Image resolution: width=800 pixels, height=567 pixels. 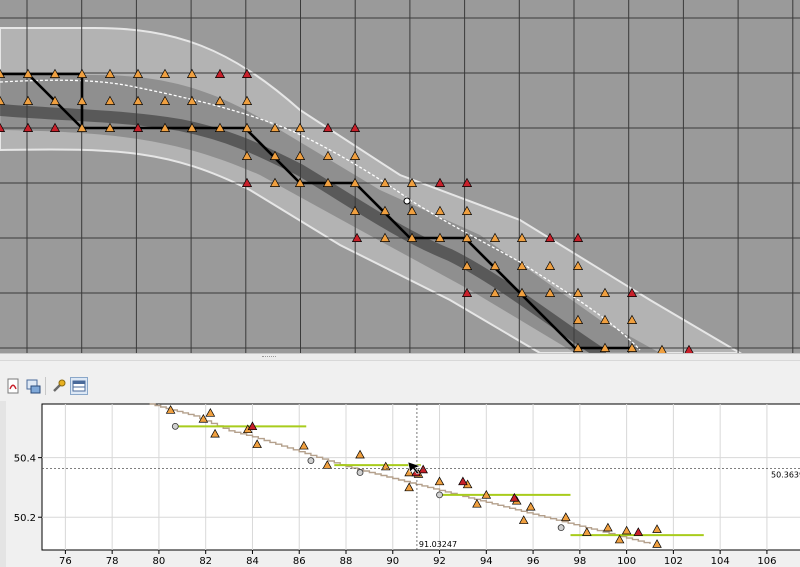 What do you see at coordinates (626, 561) in the screenshot?
I see `x-tick-label: 100` at bounding box center [626, 561].